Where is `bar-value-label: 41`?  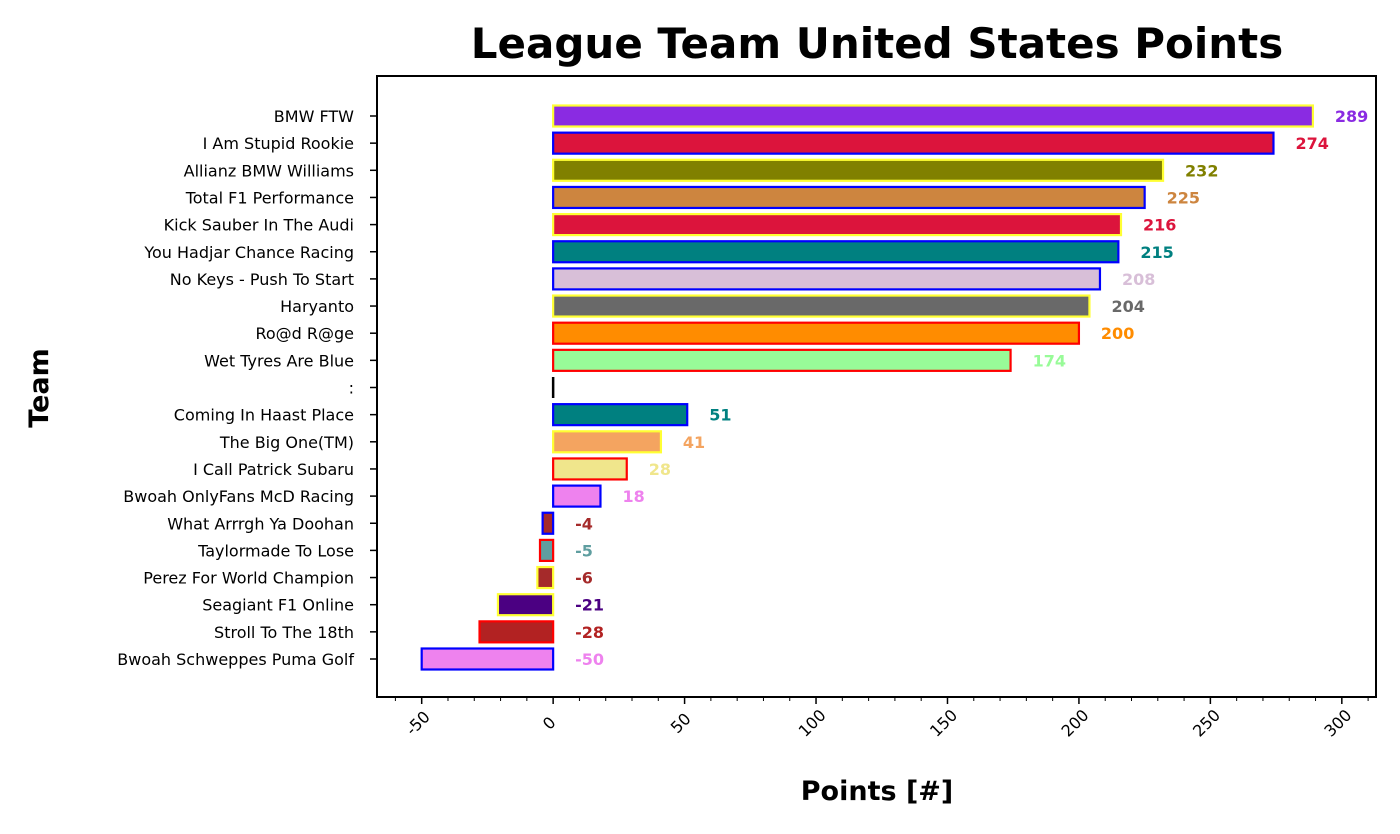 bar-value-label: 41 is located at coordinates (694, 442).